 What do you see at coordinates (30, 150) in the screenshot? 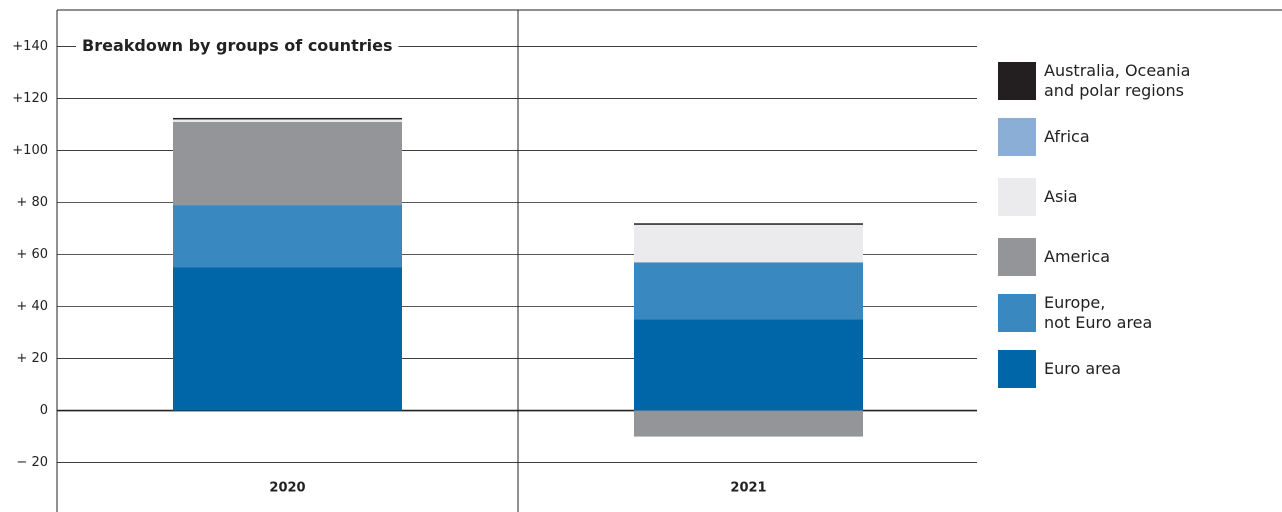
I see `y-tick-label: +100` at bounding box center [30, 150].